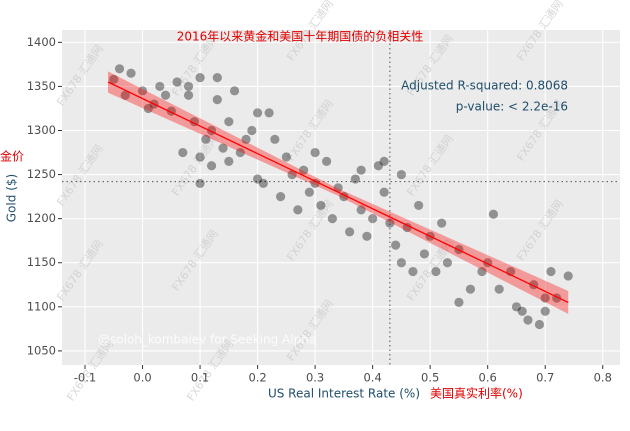 The image size is (630, 431). I want to click on x-tick-label: 0.6, so click(488, 378).